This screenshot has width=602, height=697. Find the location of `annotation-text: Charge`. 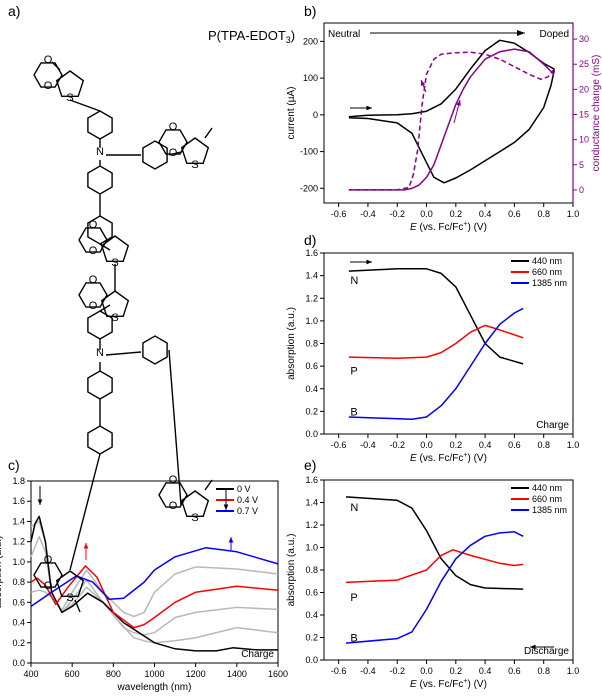

annotation-text: Charge is located at coordinates (257, 654).